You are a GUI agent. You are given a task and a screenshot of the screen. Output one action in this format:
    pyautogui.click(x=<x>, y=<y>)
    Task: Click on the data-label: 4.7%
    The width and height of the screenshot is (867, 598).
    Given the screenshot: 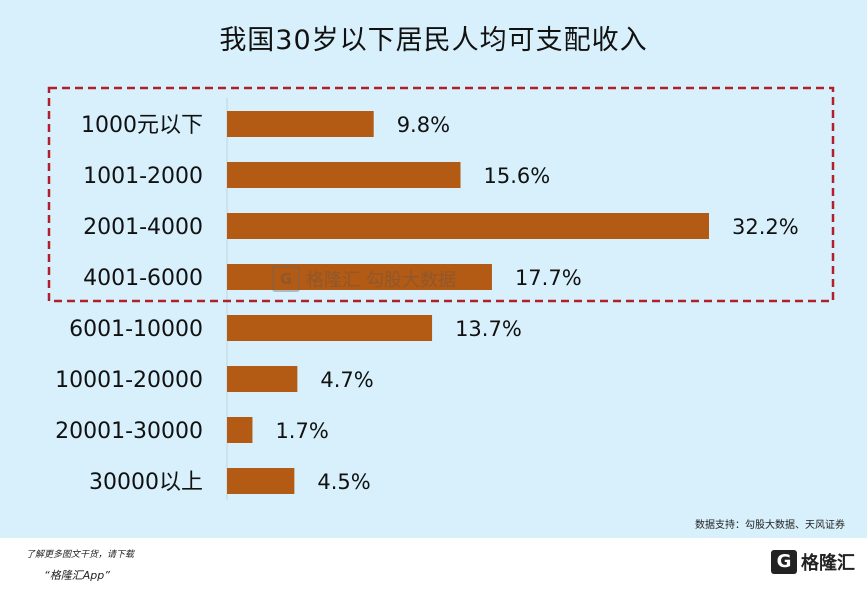 What is the action you would take?
    pyautogui.click(x=346, y=380)
    